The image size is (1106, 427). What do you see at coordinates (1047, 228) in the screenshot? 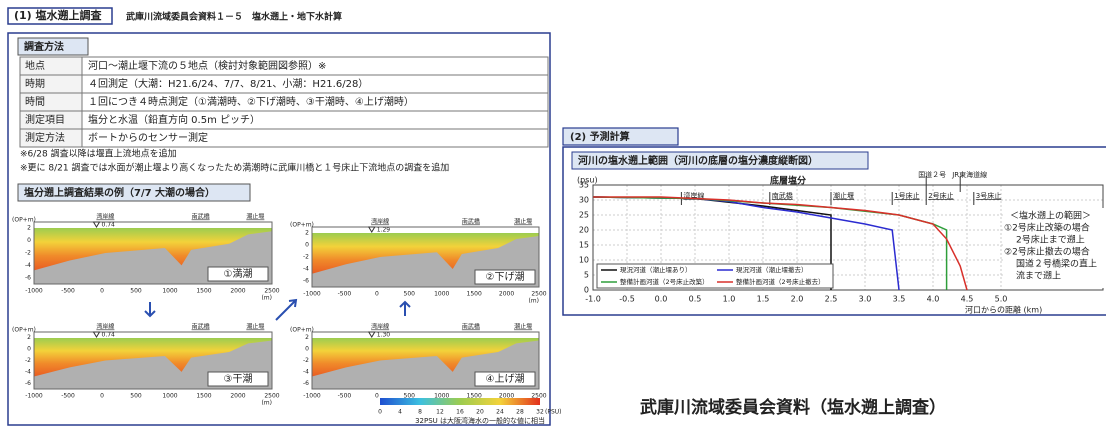
I see `prediction-note: ①2号床止改築の場合` at bounding box center [1047, 228].